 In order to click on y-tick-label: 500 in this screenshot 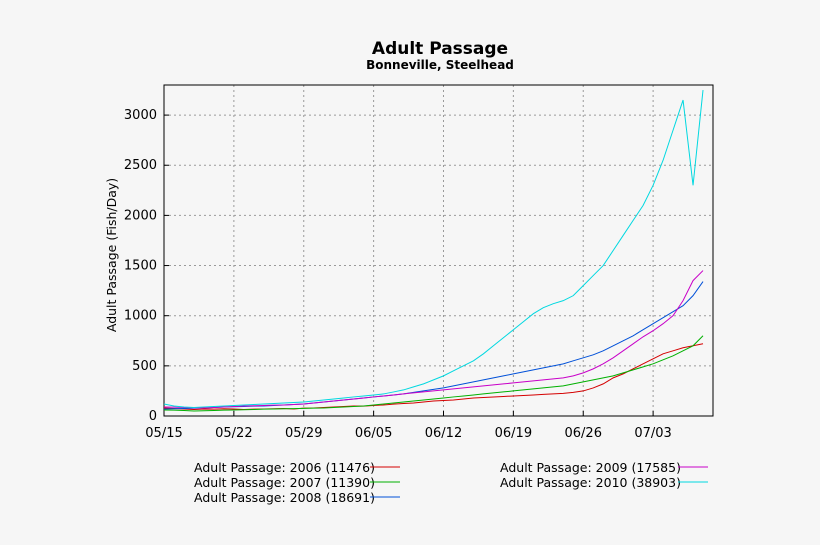, I will do `click(144, 366)`.